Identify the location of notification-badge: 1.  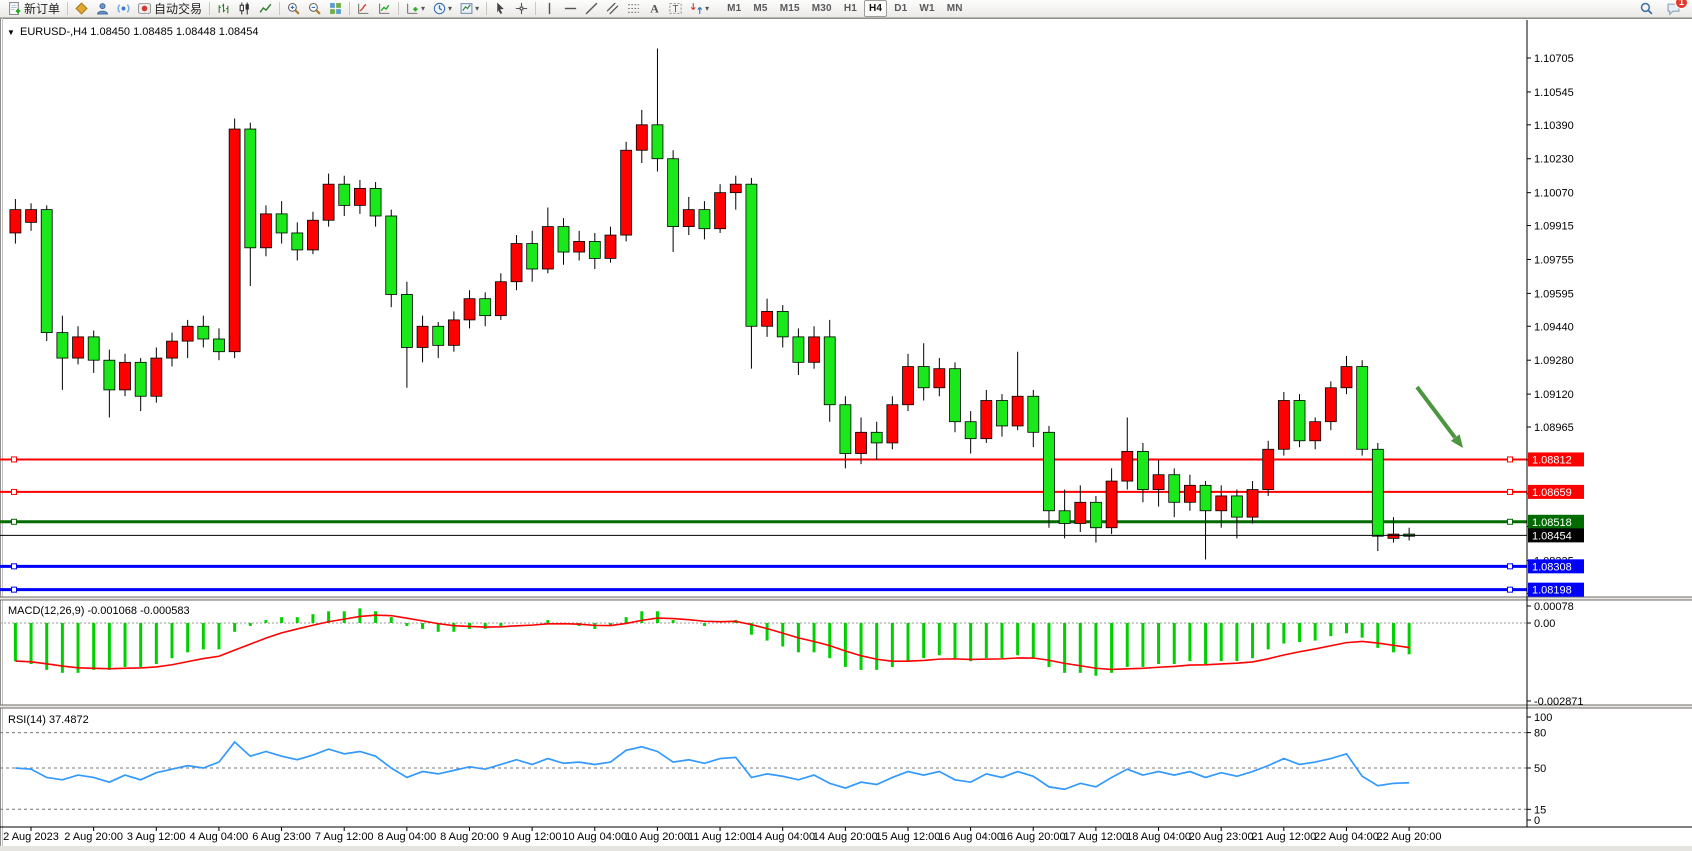
(1681, 4).